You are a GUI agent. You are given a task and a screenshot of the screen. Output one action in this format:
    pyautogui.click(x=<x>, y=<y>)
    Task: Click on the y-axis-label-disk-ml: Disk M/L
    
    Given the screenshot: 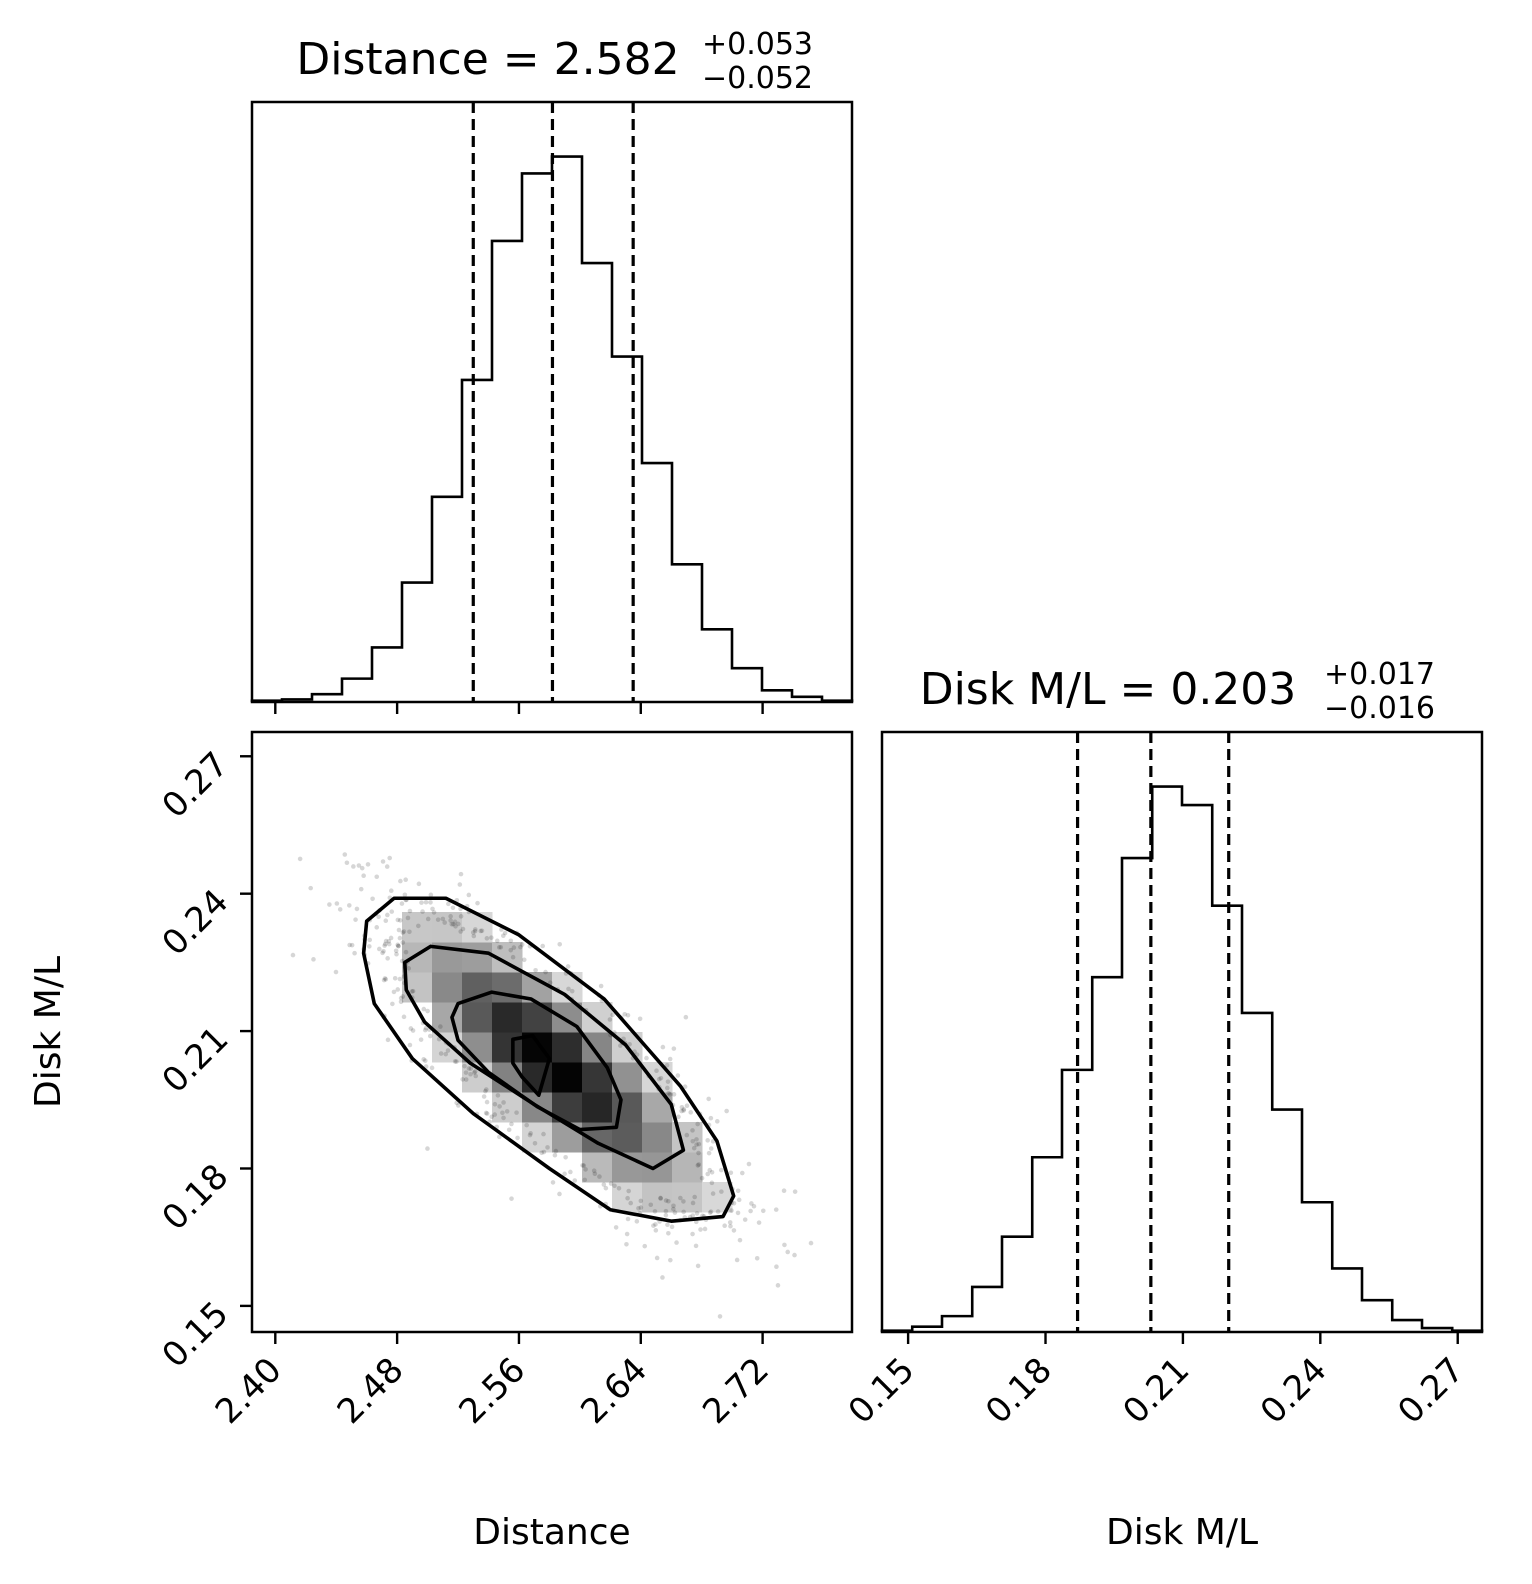 What is the action you would take?
    pyautogui.click(x=48, y=1032)
    